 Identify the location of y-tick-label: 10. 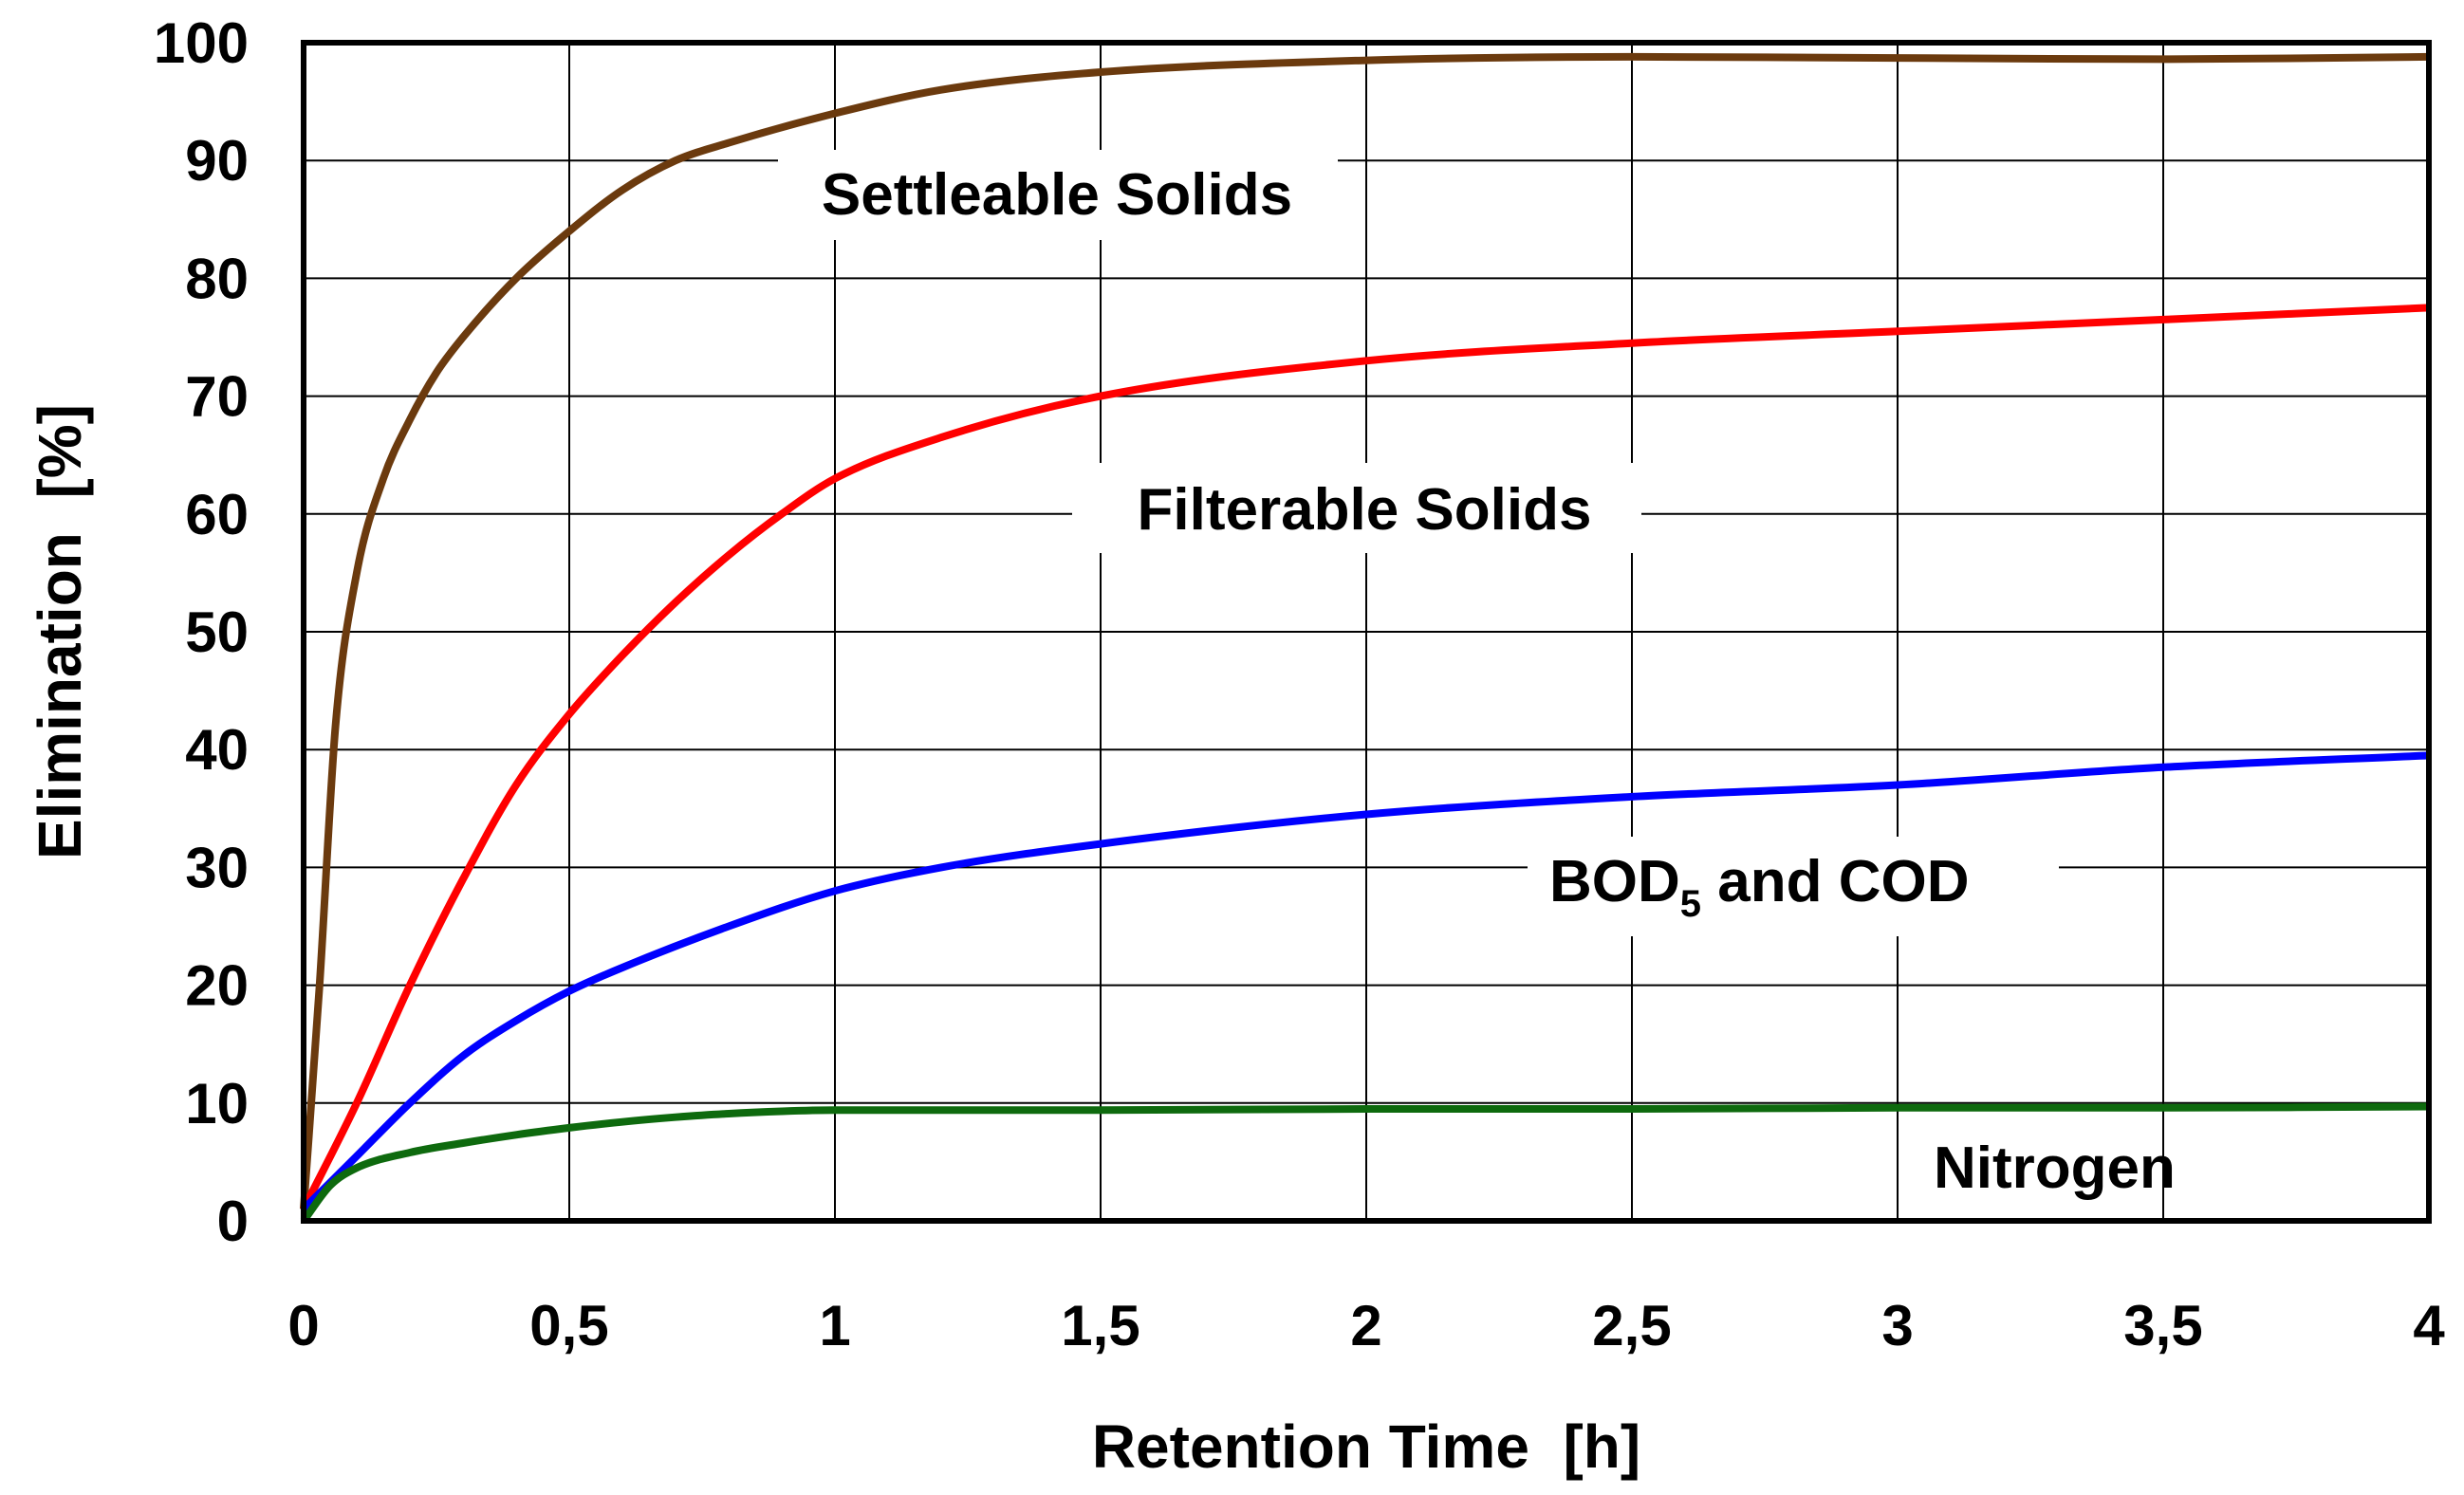
(217, 1104).